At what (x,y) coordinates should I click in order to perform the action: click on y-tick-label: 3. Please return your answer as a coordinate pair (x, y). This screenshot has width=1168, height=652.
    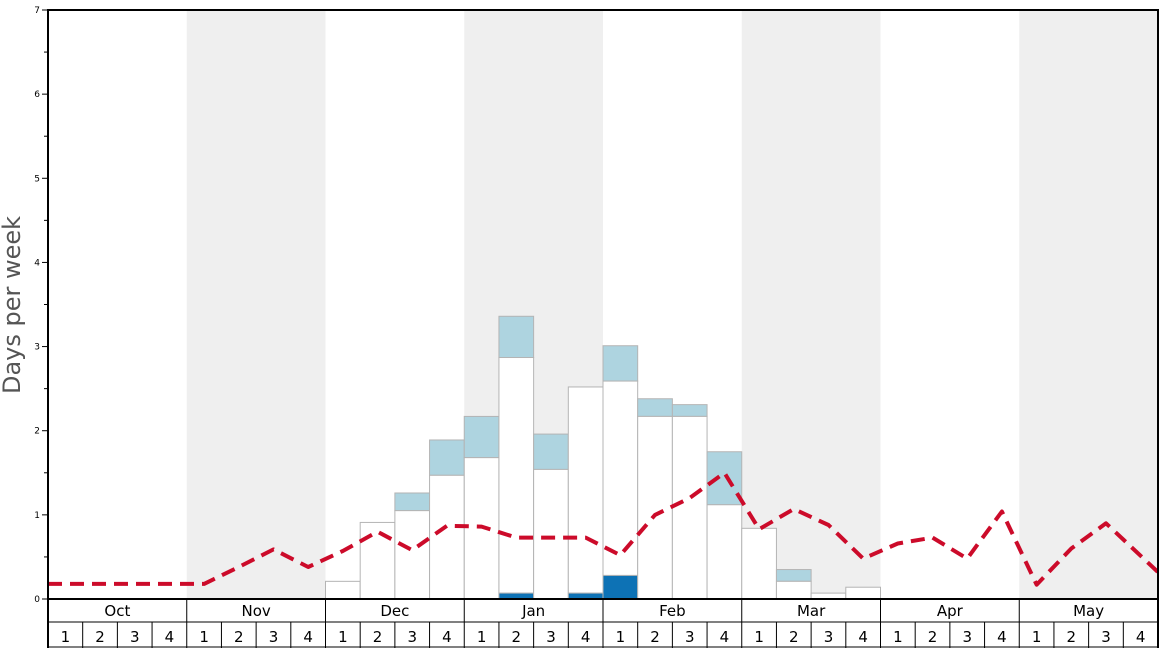
    Looking at the image, I should click on (37, 348).